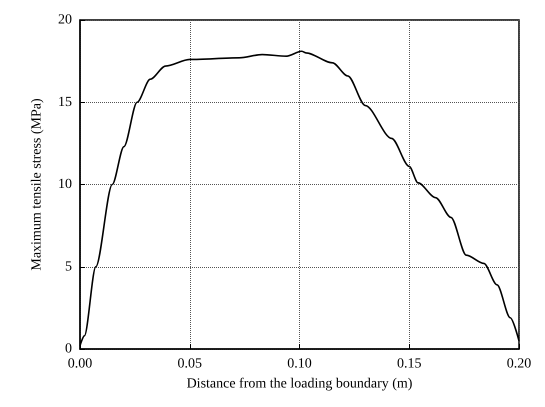 The image size is (545, 407). Describe the element at coordinates (37, 184) in the screenshot. I see `y-axis-title: Maximum tensile stress (MPa)` at that location.